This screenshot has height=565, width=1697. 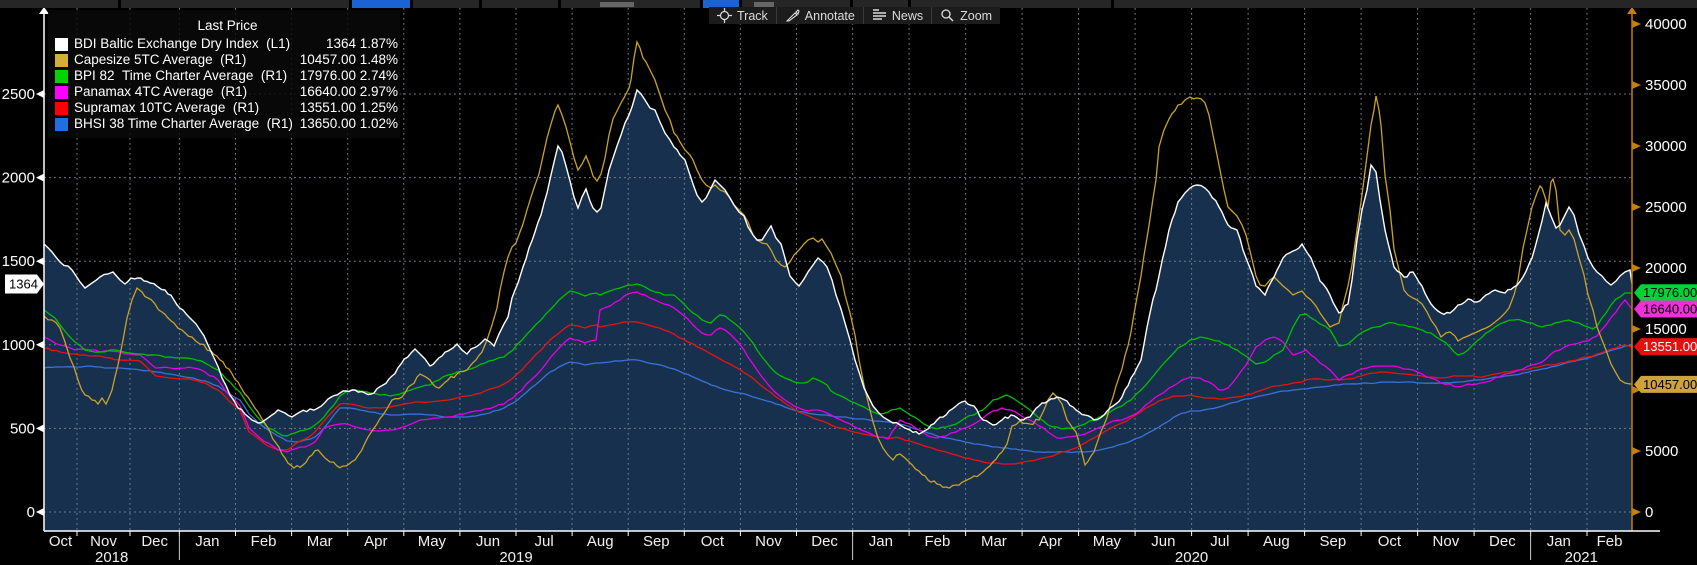 What do you see at coordinates (1670, 292) in the screenshot?
I see `svg-text: 17976.00` at bounding box center [1670, 292].